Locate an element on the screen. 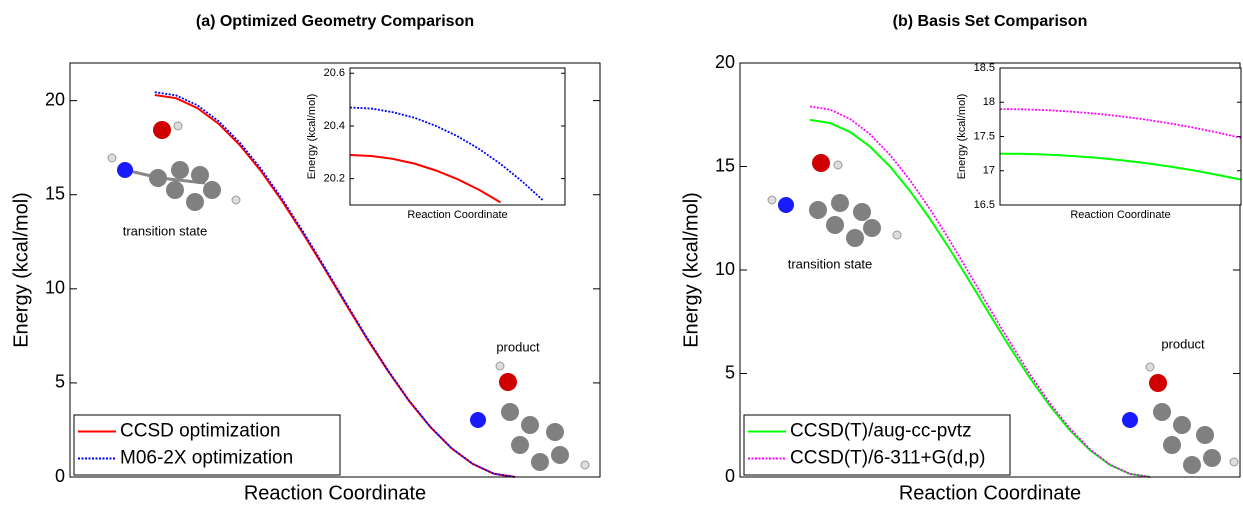 This screenshot has width=1243, height=505. y-tick-label: 16.5 is located at coordinates (984, 205).